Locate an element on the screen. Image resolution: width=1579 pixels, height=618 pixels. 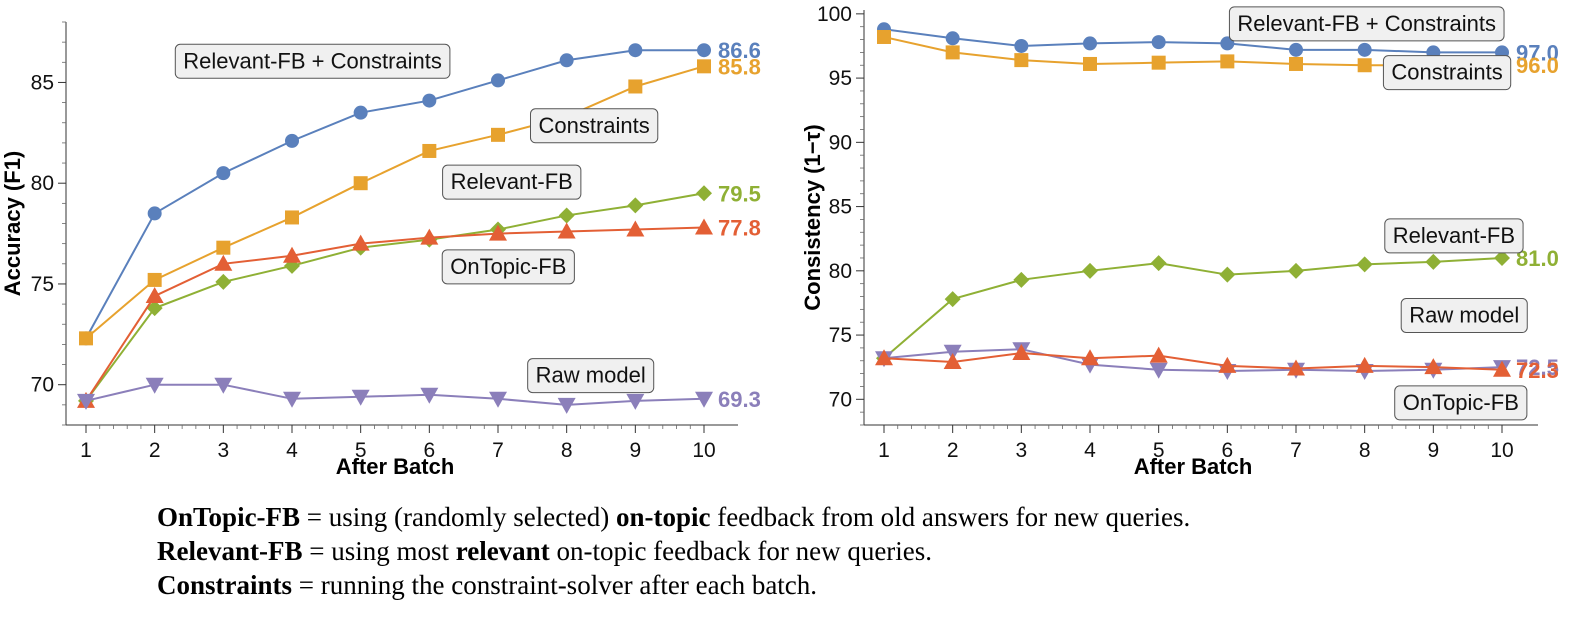
legend-bold-word: on-topic is located at coordinates (663, 517).